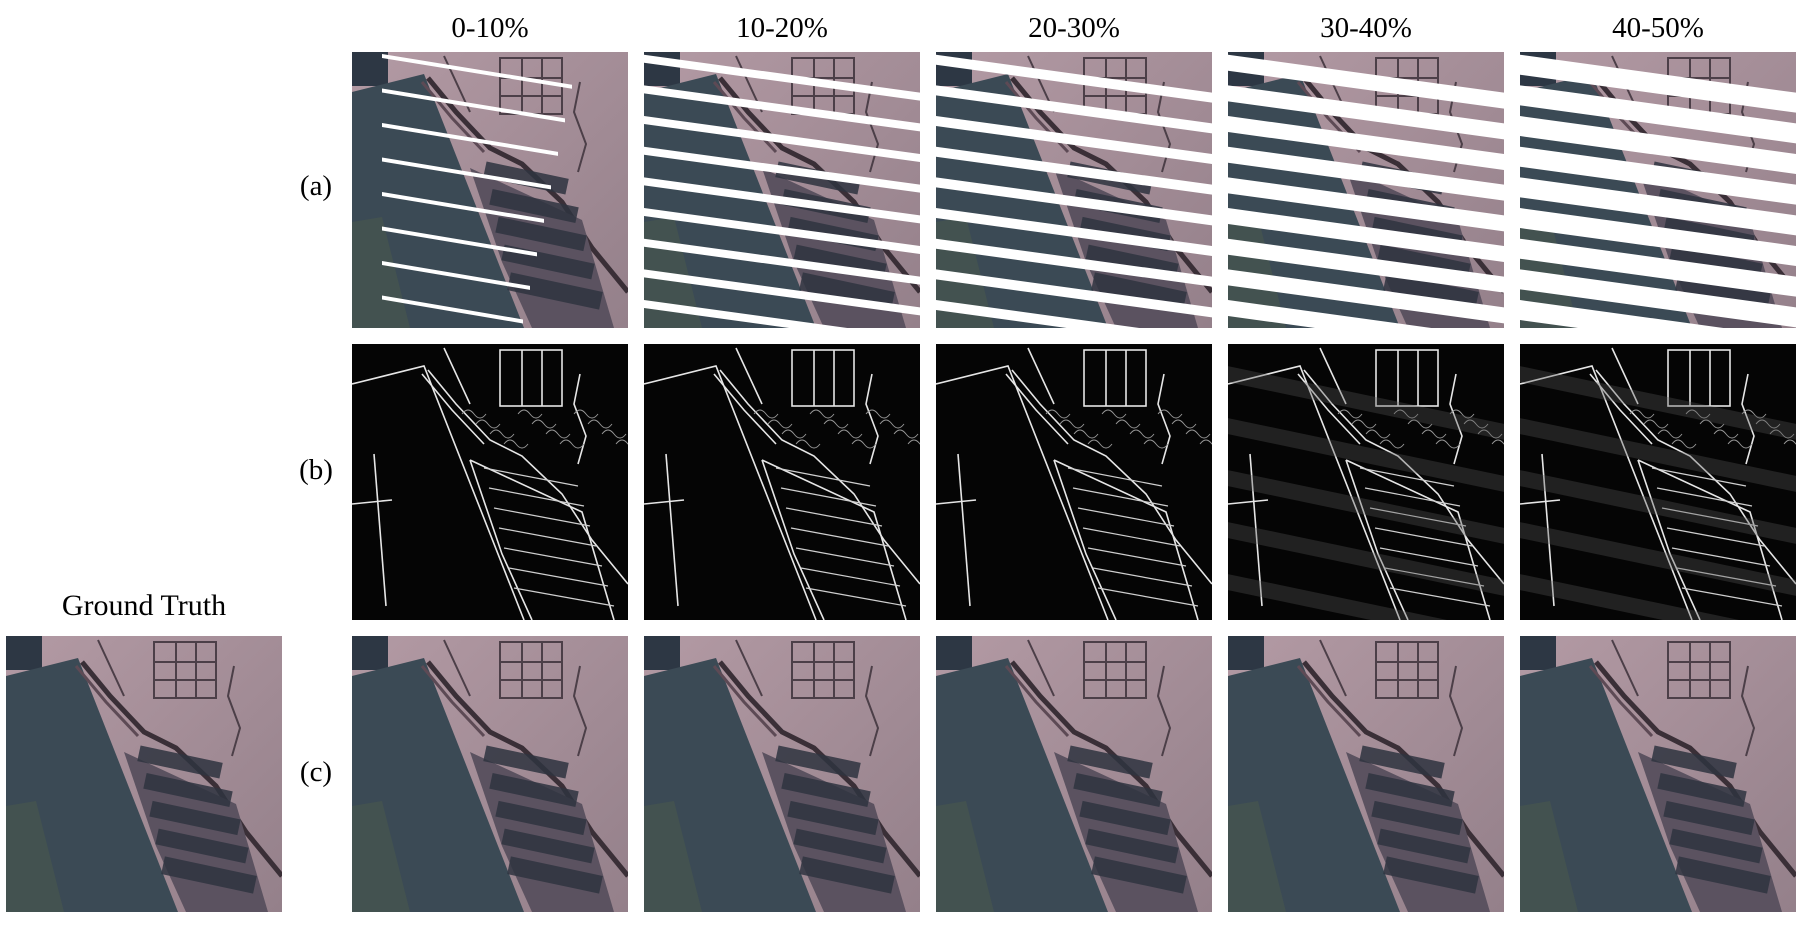 Image resolution: width=1800 pixels, height=929 pixels. What do you see at coordinates (1366, 28) in the screenshot?
I see `column-header-3: 30-40%` at bounding box center [1366, 28].